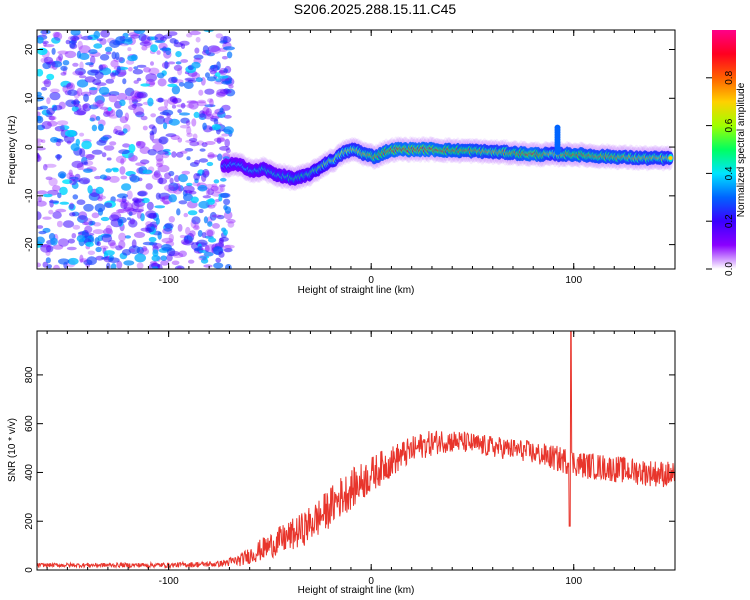 Image resolution: width=750 pixels, height=600 pixels. Describe the element at coordinates (720, 173) in the screenshot. I see `colorbar-ticks: 0.0 0.2 0.4 0.6 0.8` at that location.